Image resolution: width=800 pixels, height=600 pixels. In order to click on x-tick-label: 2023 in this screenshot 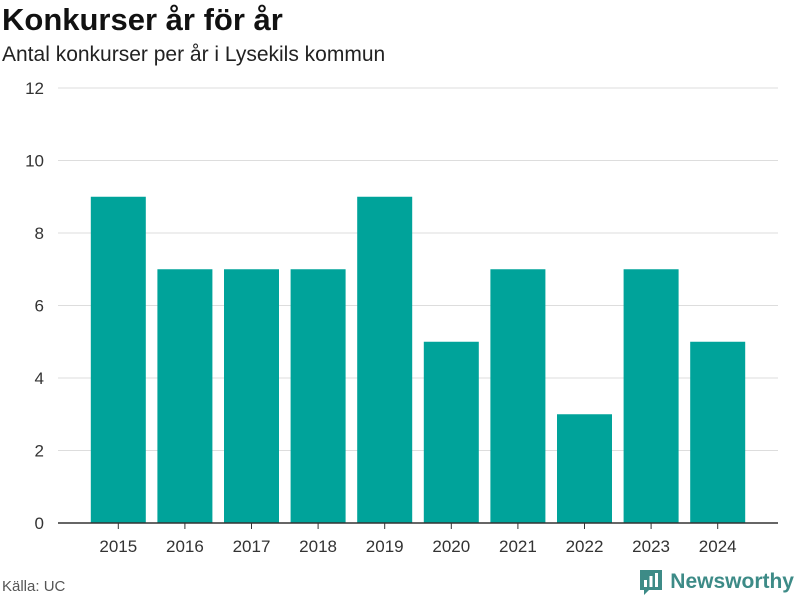, I will do `click(651, 546)`.